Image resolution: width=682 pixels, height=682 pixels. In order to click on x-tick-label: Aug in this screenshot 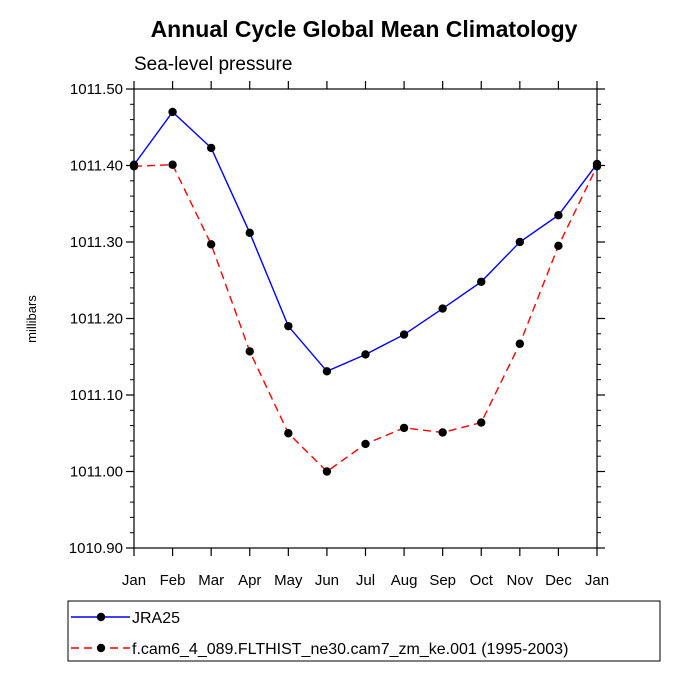, I will do `click(404, 580)`.